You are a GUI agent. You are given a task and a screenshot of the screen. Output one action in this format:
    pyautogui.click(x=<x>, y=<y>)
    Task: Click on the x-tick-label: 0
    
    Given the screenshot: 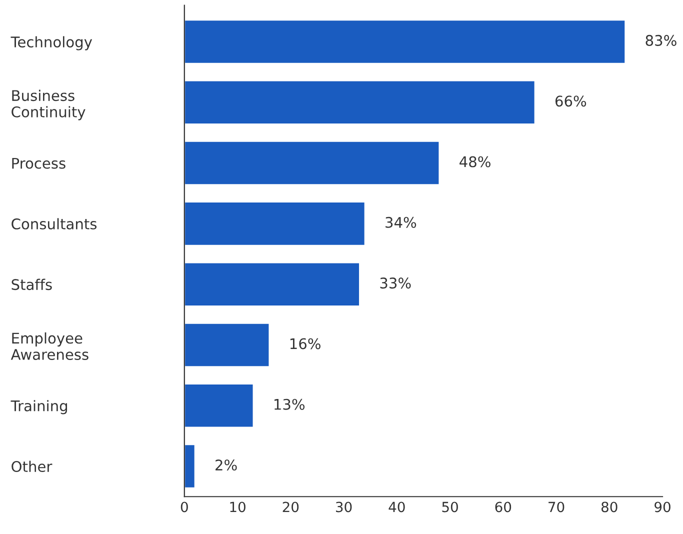 What is the action you would take?
    pyautogui.click(x=184, y=507)
    